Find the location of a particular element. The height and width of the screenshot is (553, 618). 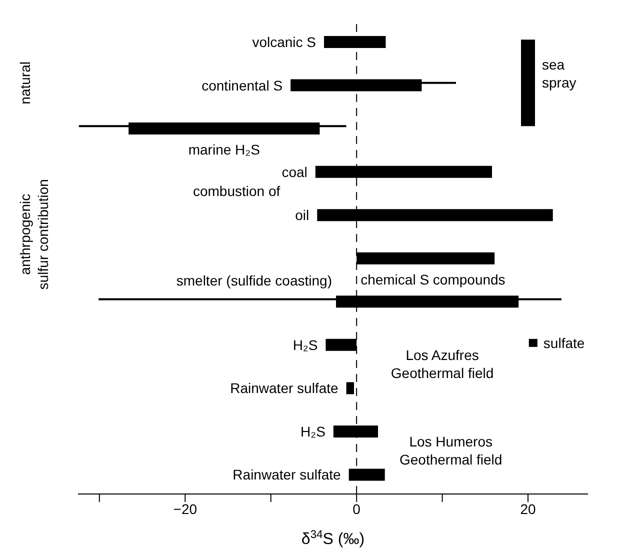

x-tick-label: −20 is located at coordinates (185, 508).